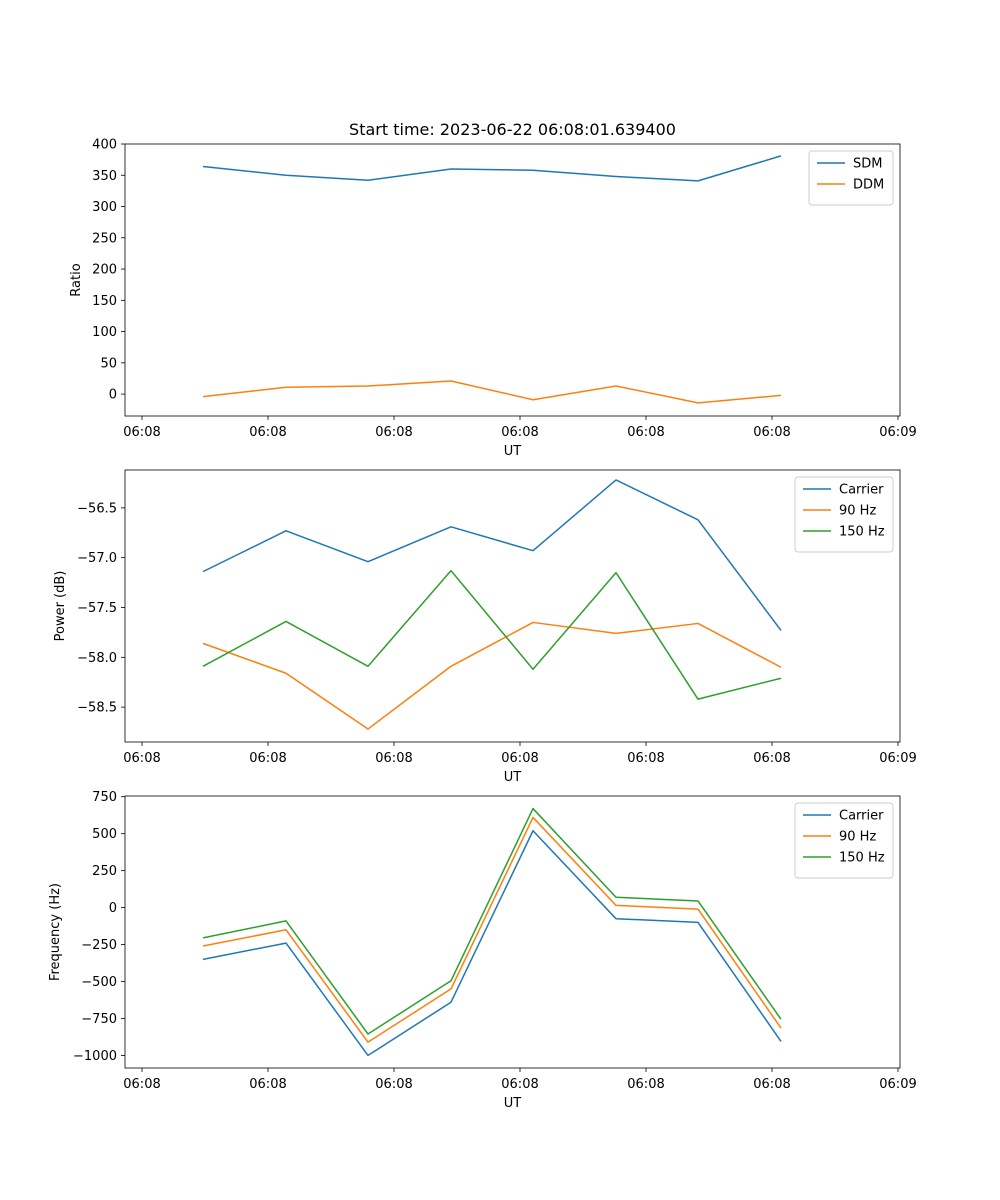 This screenshot has height=1200, width=1000. What do you see at coordinates (492, 168) in the screenshot?
I see `series-line-sdm` at bounding box center [492, 168].